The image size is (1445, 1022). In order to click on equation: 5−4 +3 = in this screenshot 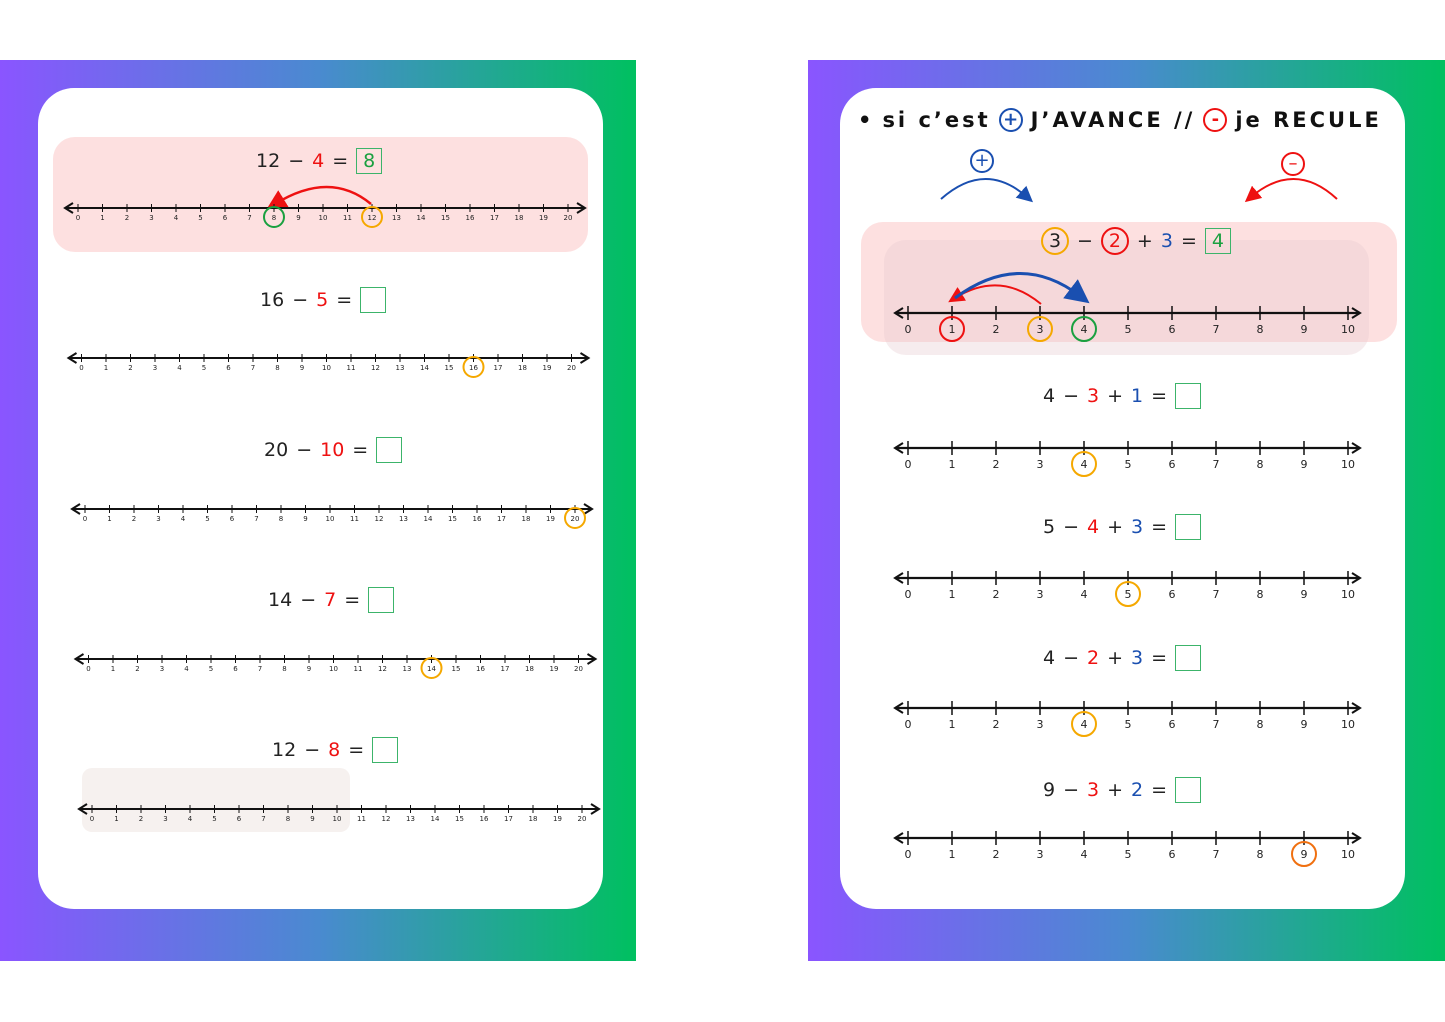, I will do `click(1122, 527)`.